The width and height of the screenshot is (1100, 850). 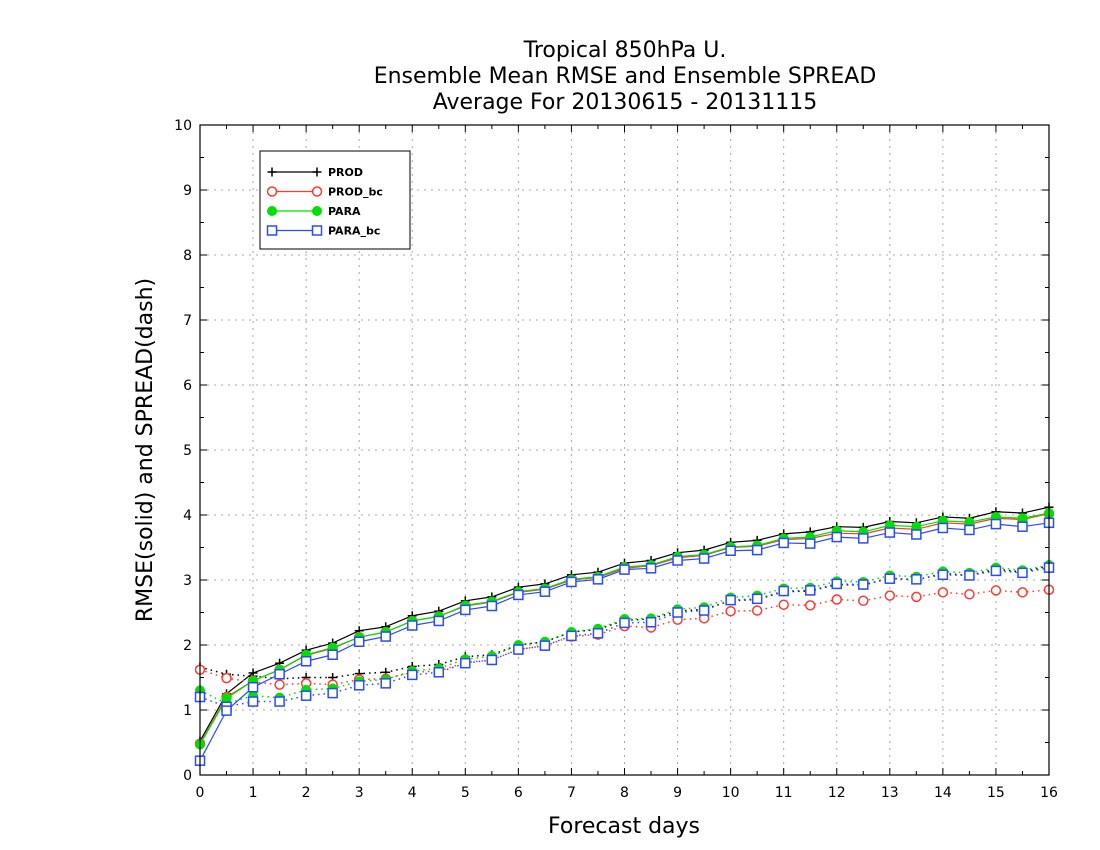 What do you see at coordinates (731, 793) in the screenshot?
I see `x-tick-label: 10` at bounding box center [731, 793].